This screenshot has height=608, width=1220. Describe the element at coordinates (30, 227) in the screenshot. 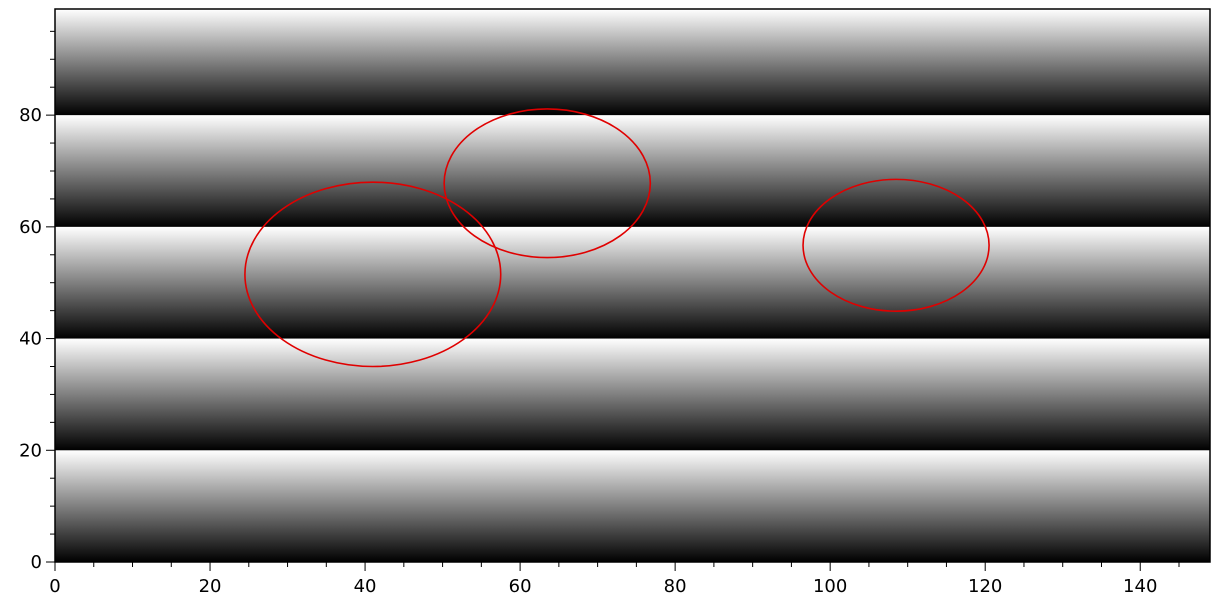

I see `y-tick-label: 60` at that location.